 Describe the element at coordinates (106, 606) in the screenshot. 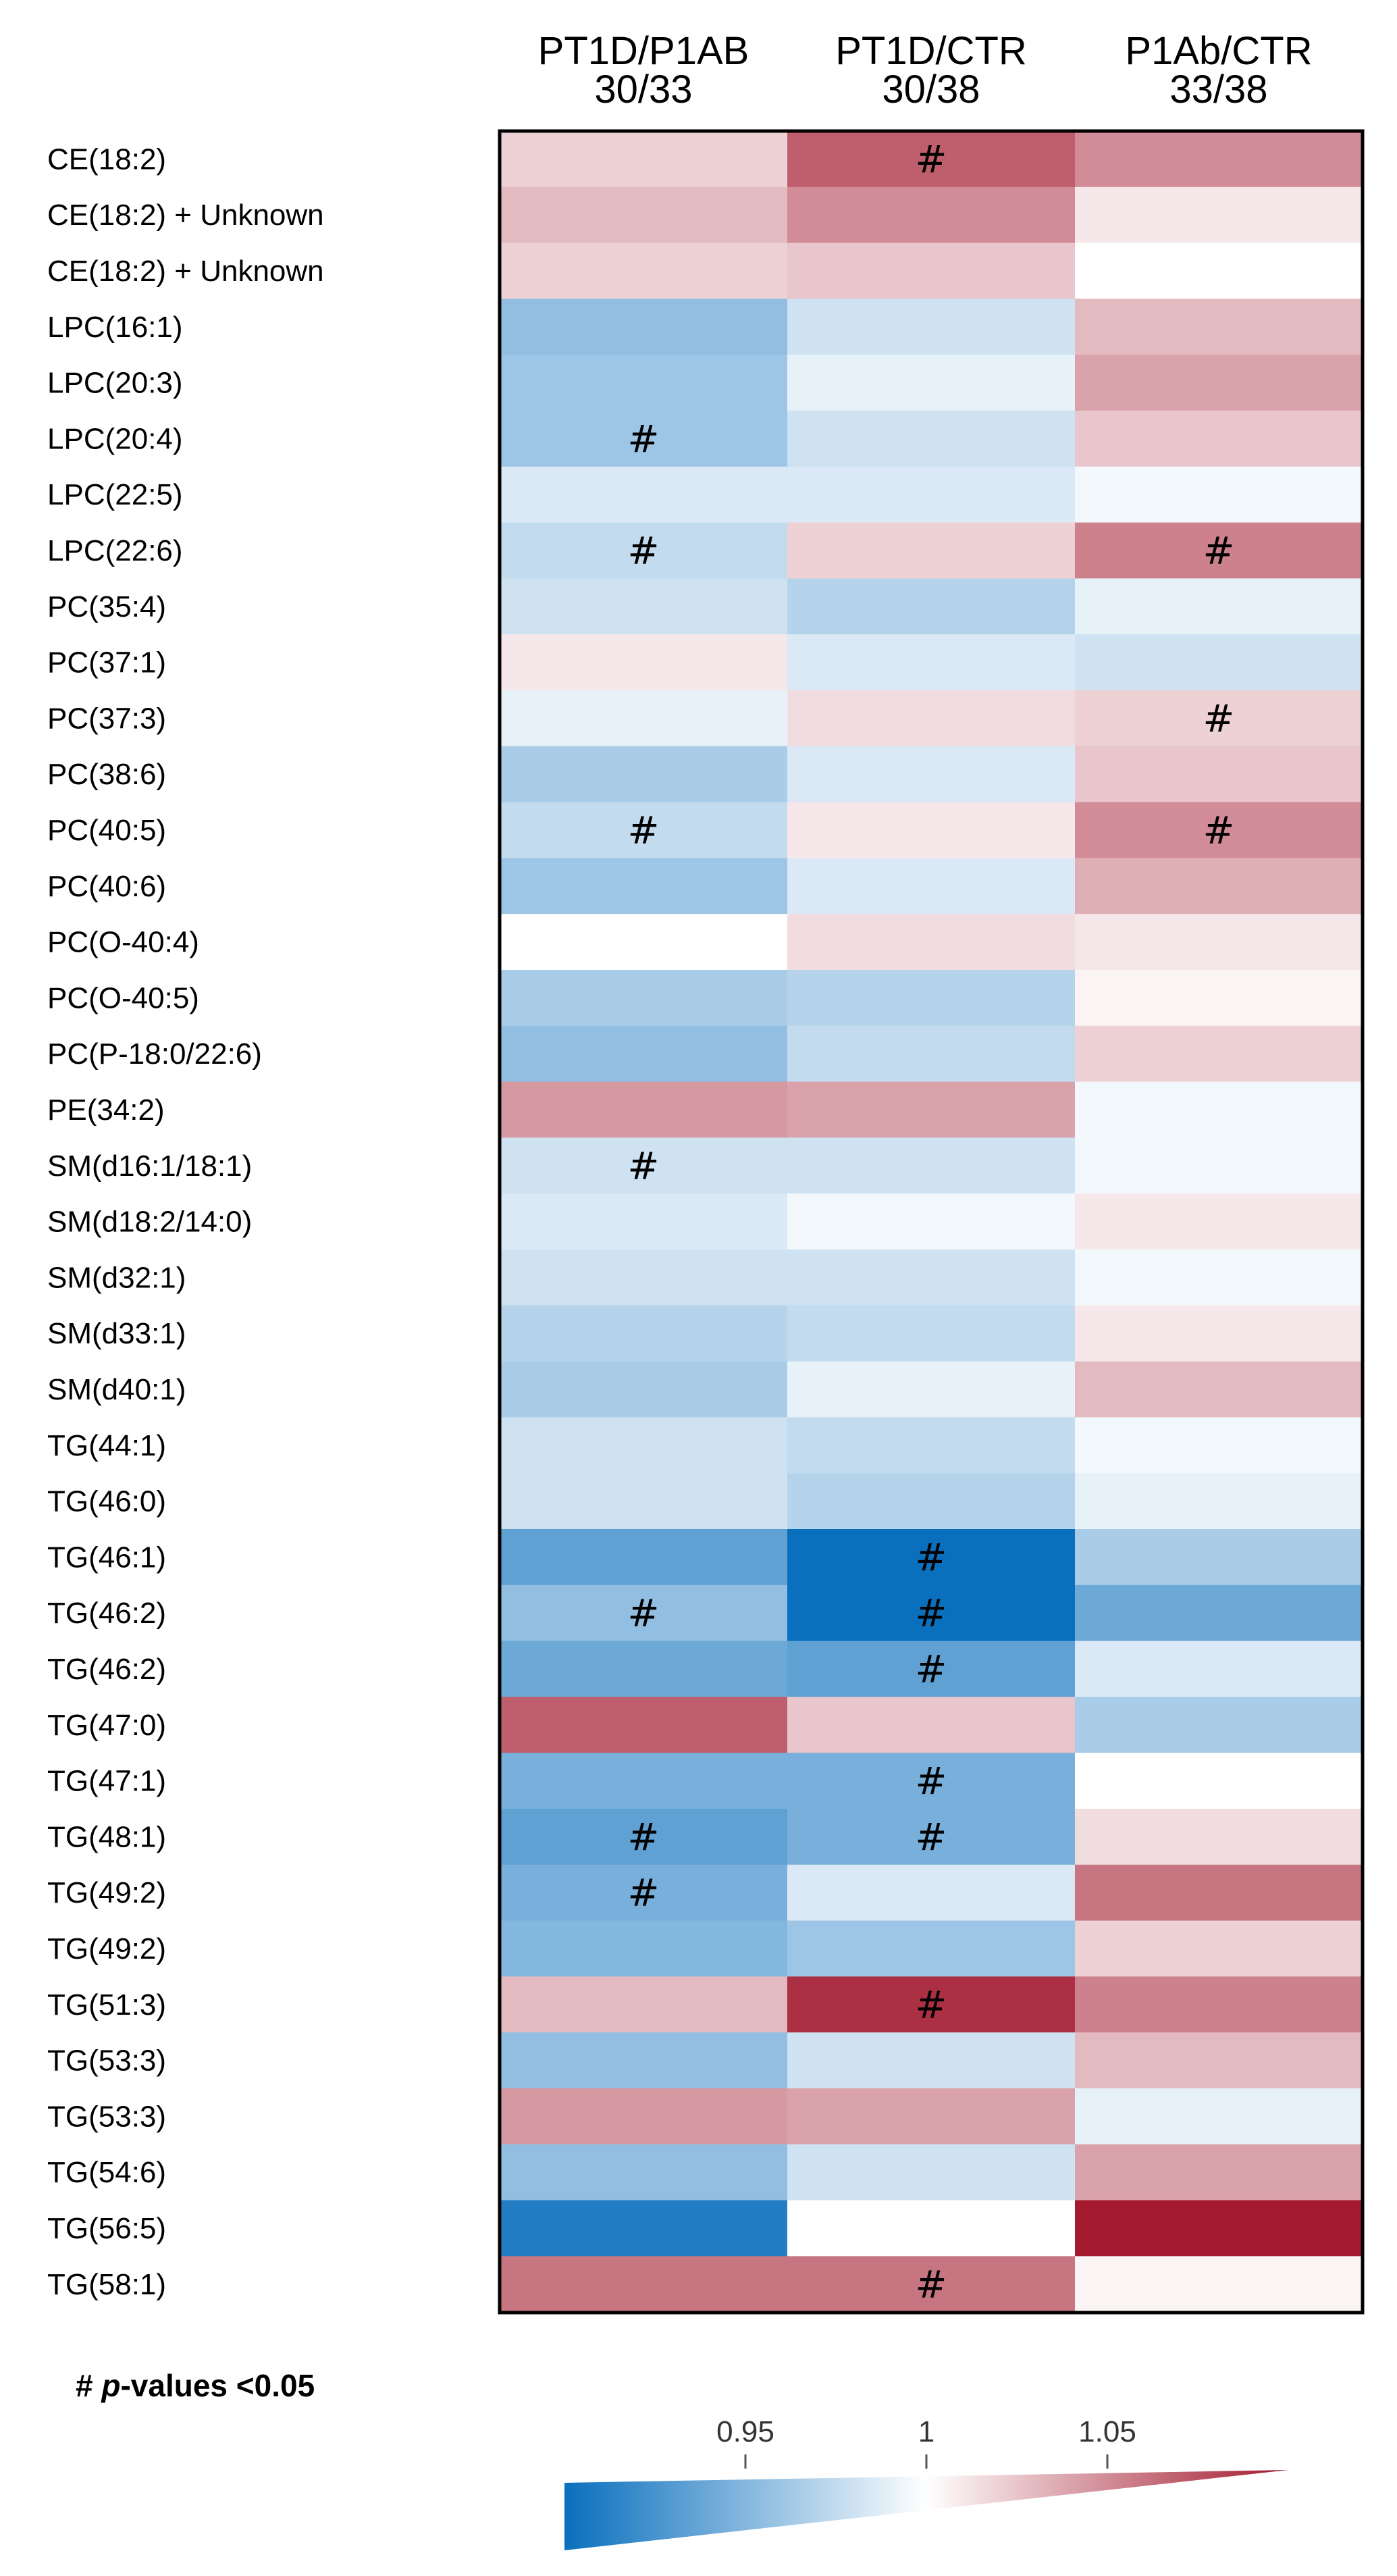

I see `row-label: PC(35:4)` at that location.